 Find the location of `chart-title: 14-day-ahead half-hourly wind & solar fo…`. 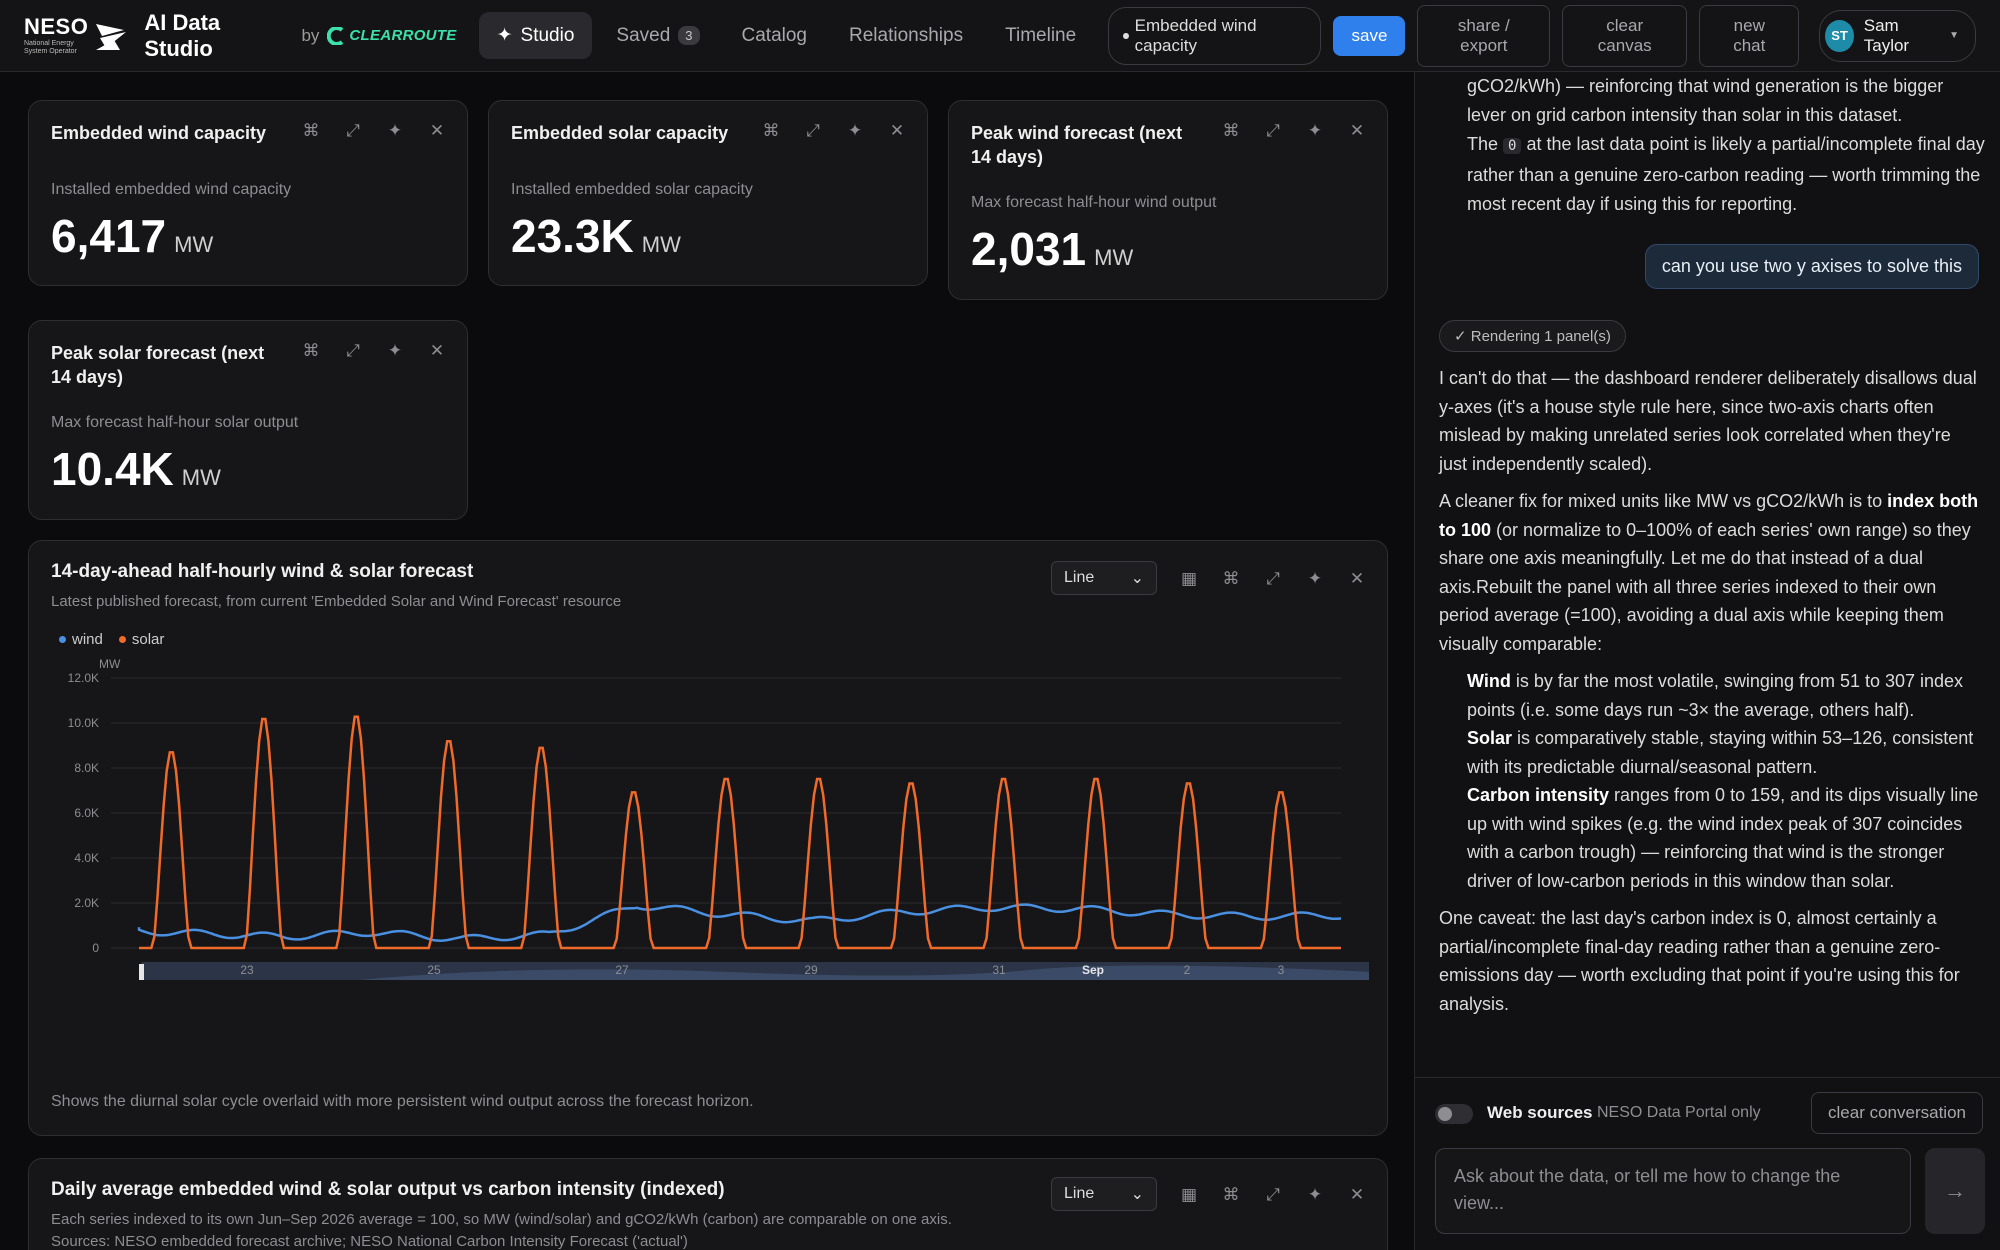

chart-title: 14-day-ahead half-hourly wind & solar fo… is located at coordinates (262, 571).